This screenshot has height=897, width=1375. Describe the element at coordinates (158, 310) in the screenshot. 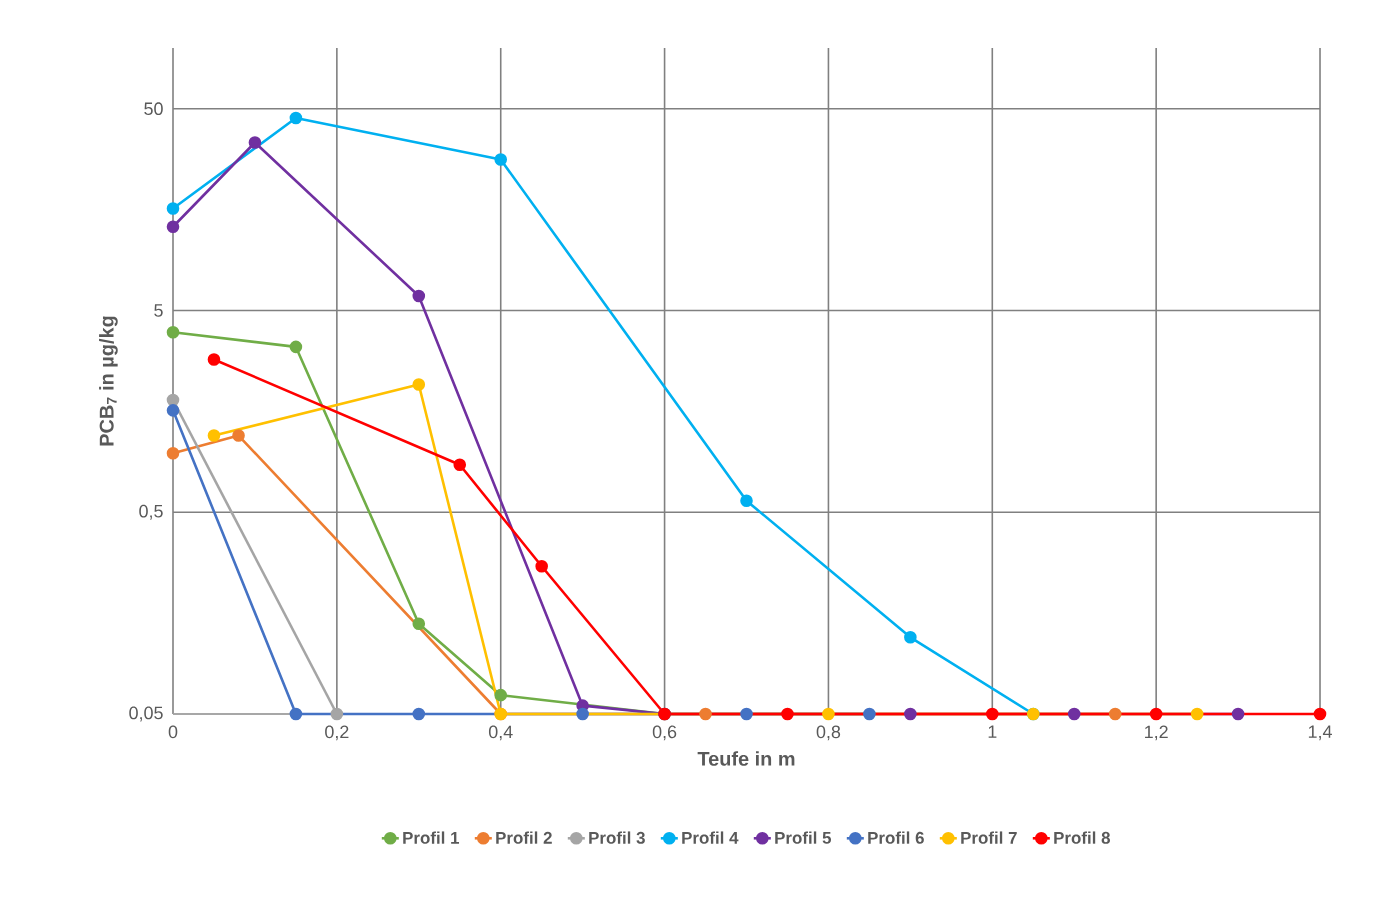

I see `y-tick-label: 5` at that location.